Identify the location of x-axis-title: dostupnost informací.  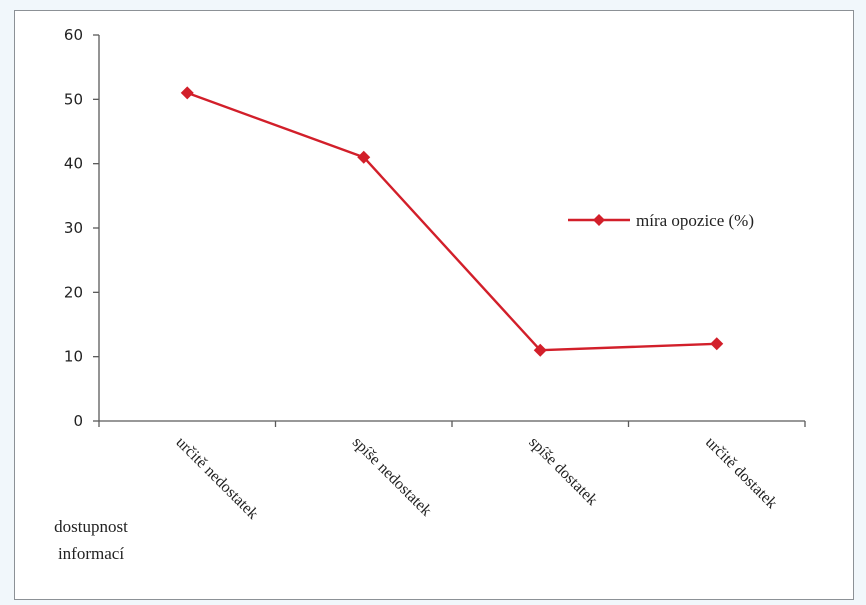
(91, 540).